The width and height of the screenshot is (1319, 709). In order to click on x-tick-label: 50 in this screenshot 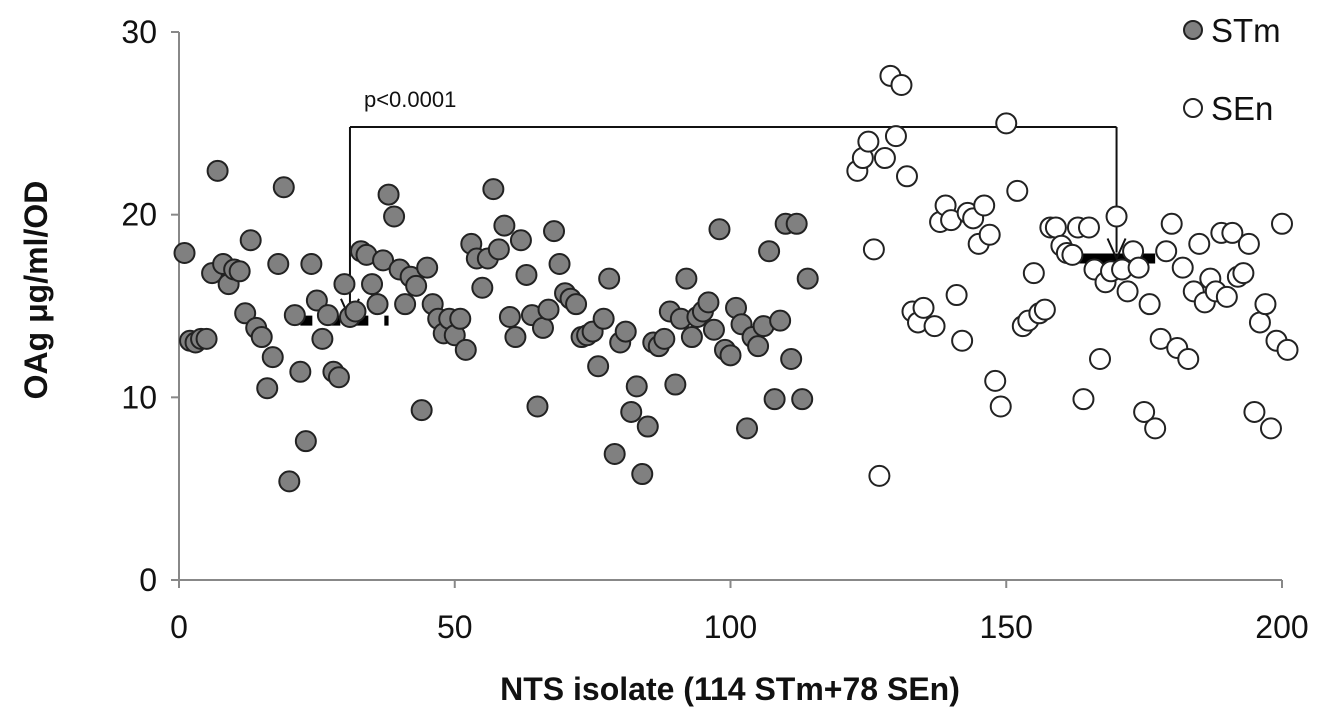, I will do `click(455, 627)`.